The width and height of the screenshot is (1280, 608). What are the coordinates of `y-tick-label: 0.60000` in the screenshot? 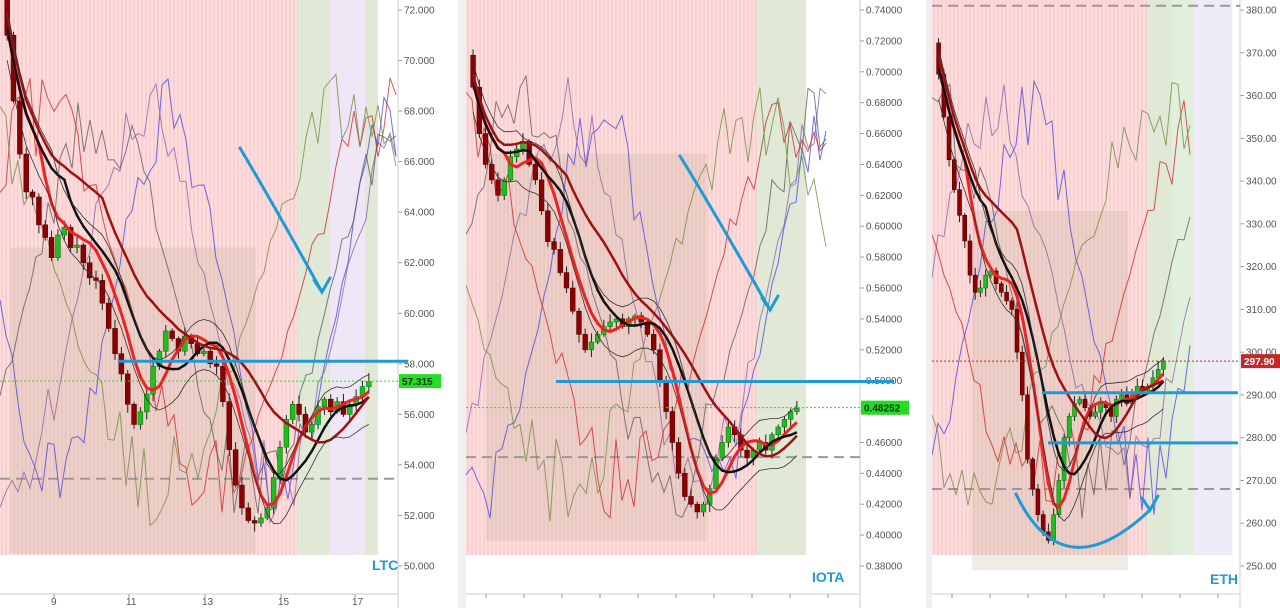 It's located at (884, 227).